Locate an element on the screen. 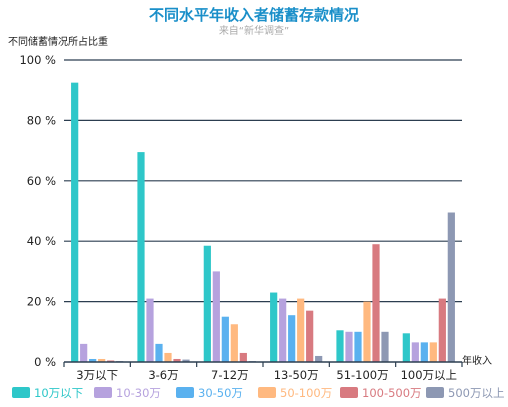 The width and height of the screenshot is (508, 407). y-tick-label: 0 % is located at coordinates (45, 362).